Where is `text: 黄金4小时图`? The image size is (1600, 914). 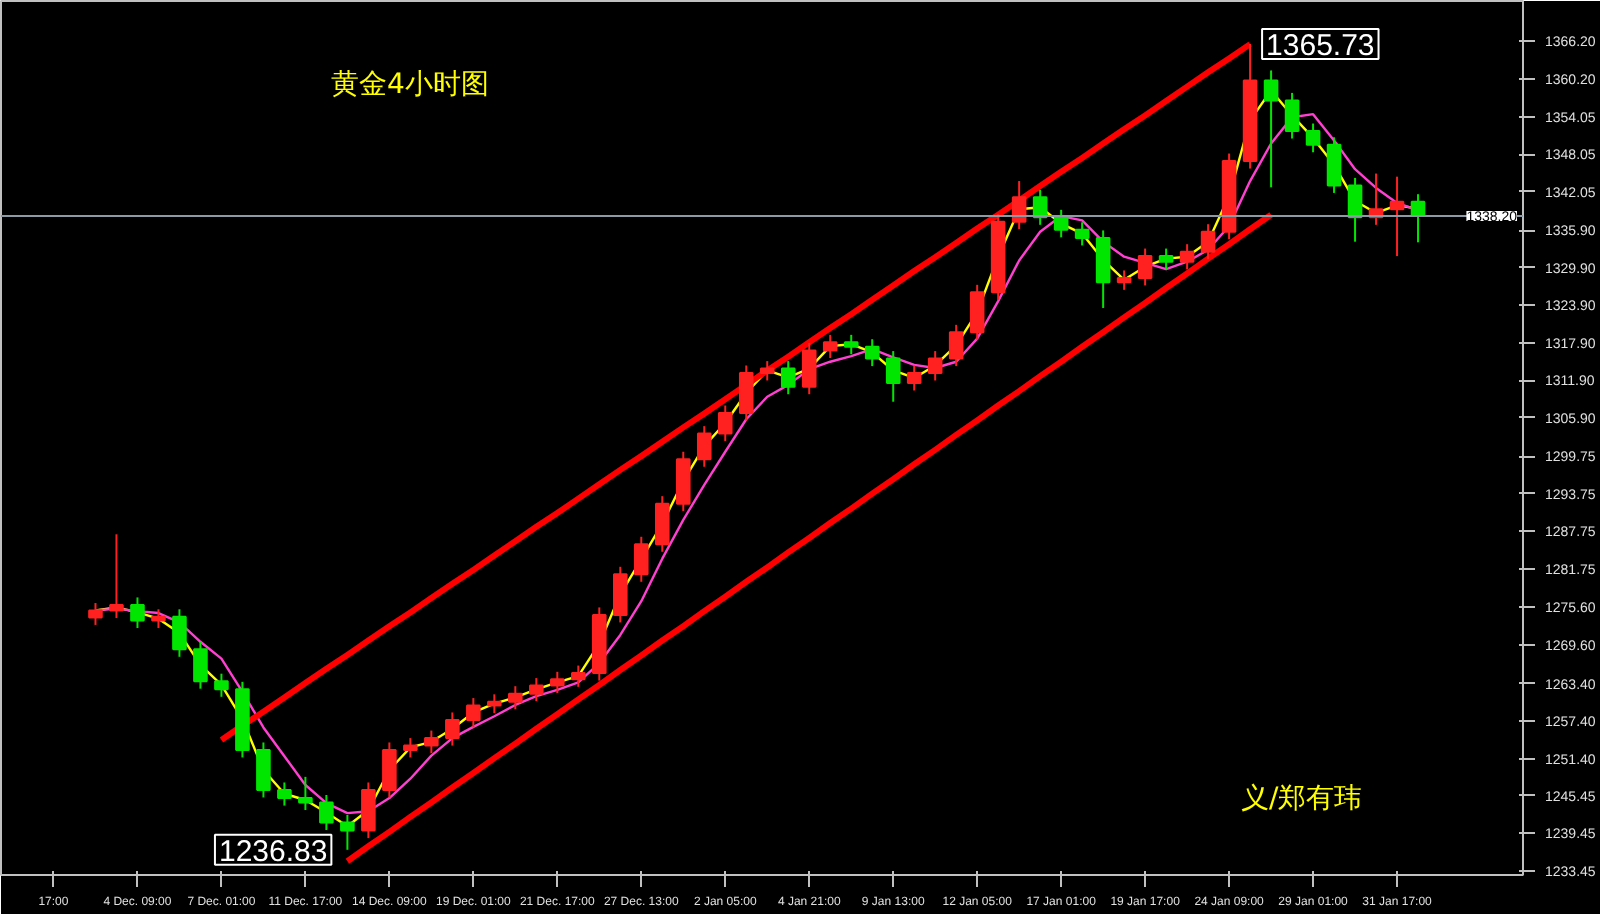
text: 黄金4小时图 is located at coordinates (410, 85).